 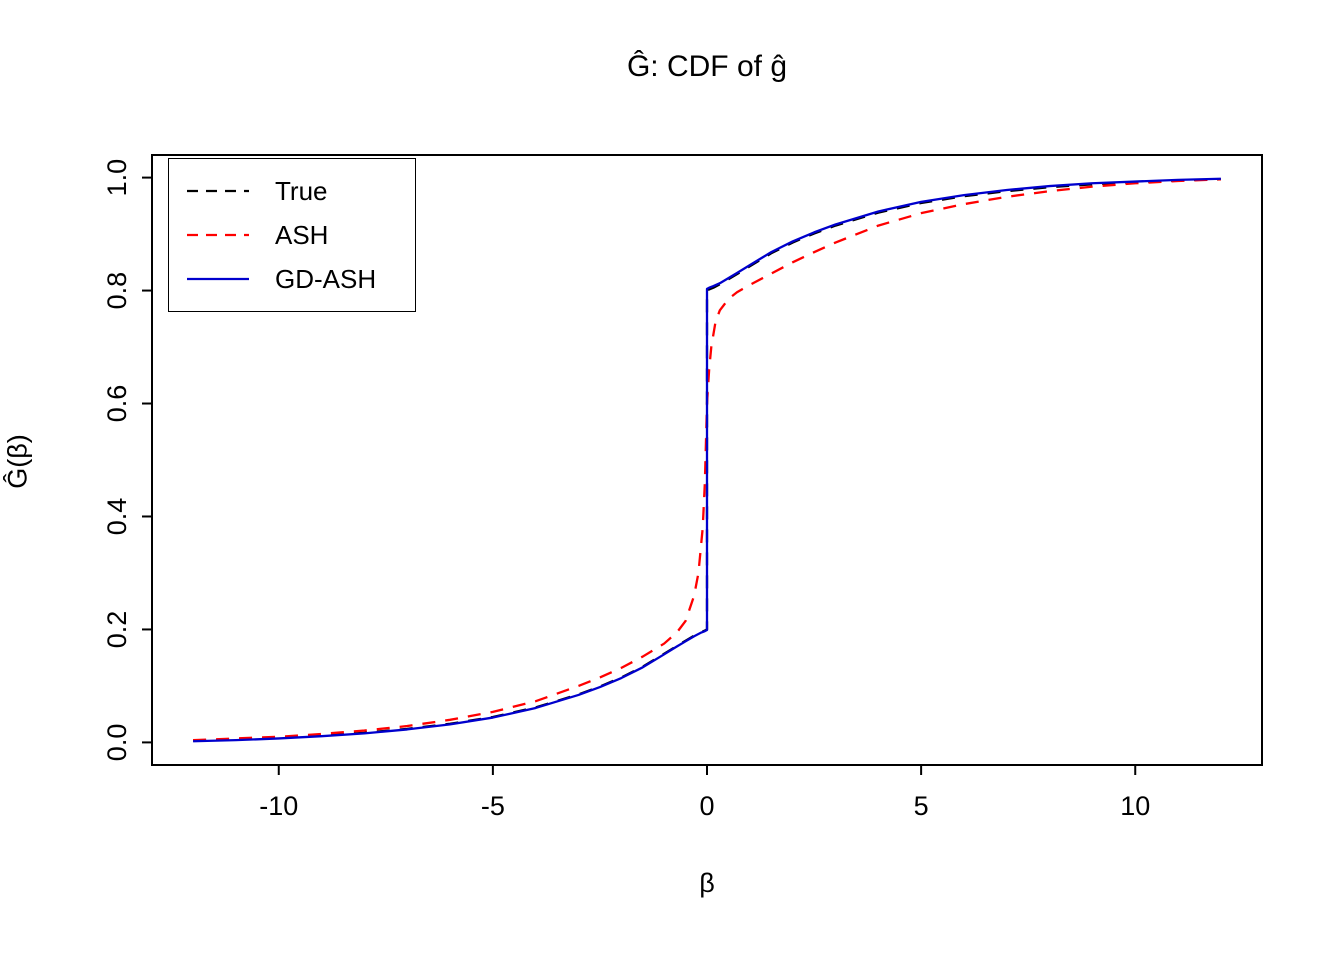 I want to click on legend-label: True, so click(x=301, y=190).